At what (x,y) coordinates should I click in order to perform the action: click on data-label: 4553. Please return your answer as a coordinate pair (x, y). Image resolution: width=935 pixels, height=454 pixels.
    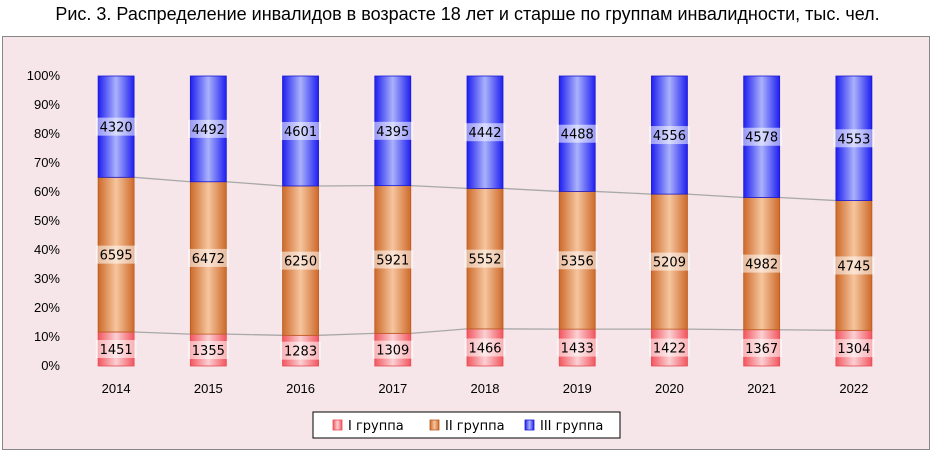
    Looking at the image, I should click on (853, 139).